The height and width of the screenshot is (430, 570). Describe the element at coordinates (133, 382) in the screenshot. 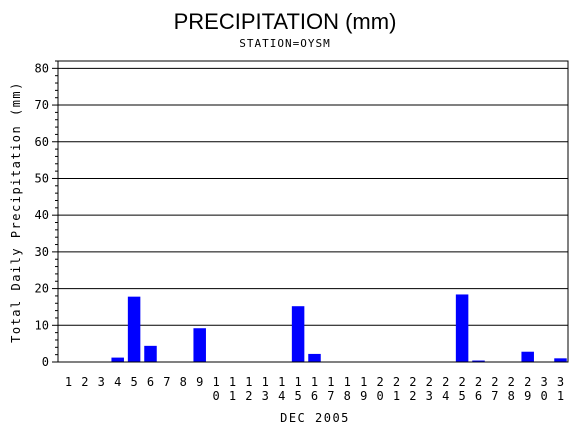

I see `x-tick-label: 5` at that location.